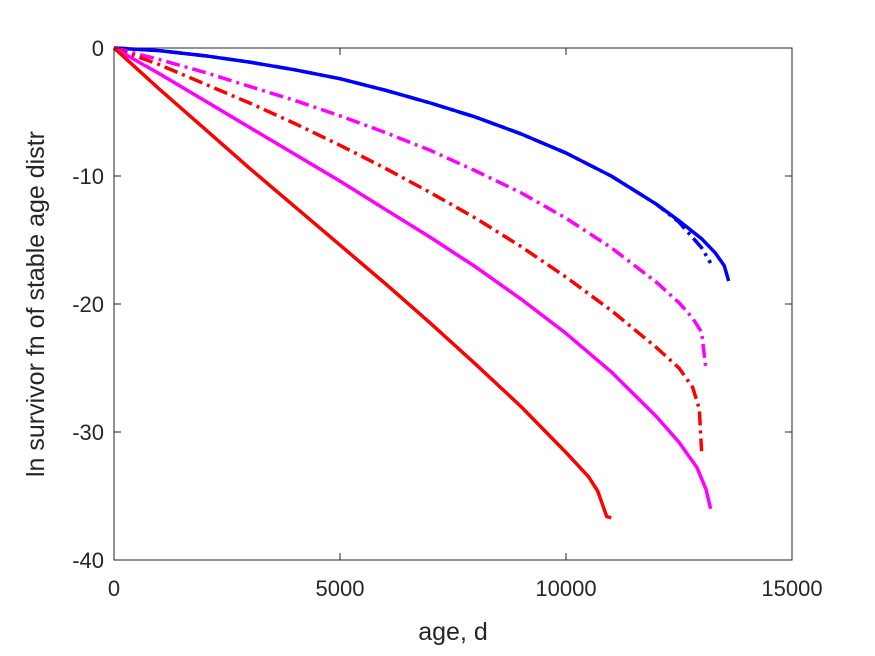 This screenshot has height=656, width=875. I want to click on y-tick-label: -20, so click(88, 304).